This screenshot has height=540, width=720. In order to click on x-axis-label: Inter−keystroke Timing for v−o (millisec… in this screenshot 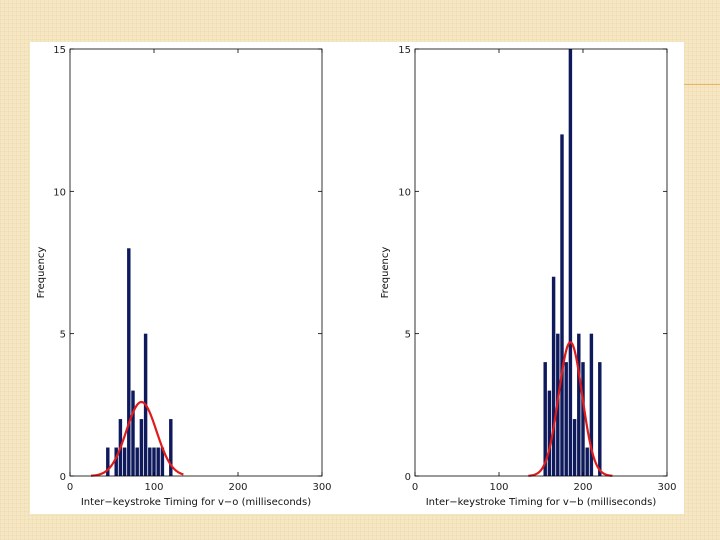, I will do `click(196, 502)`.